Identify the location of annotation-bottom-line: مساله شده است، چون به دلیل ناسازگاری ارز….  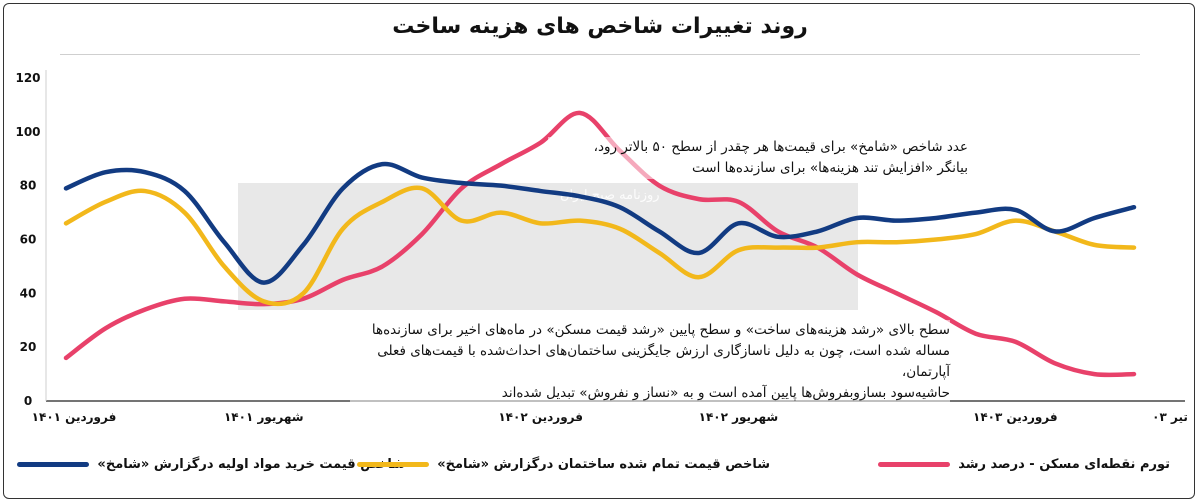
(663, 361).